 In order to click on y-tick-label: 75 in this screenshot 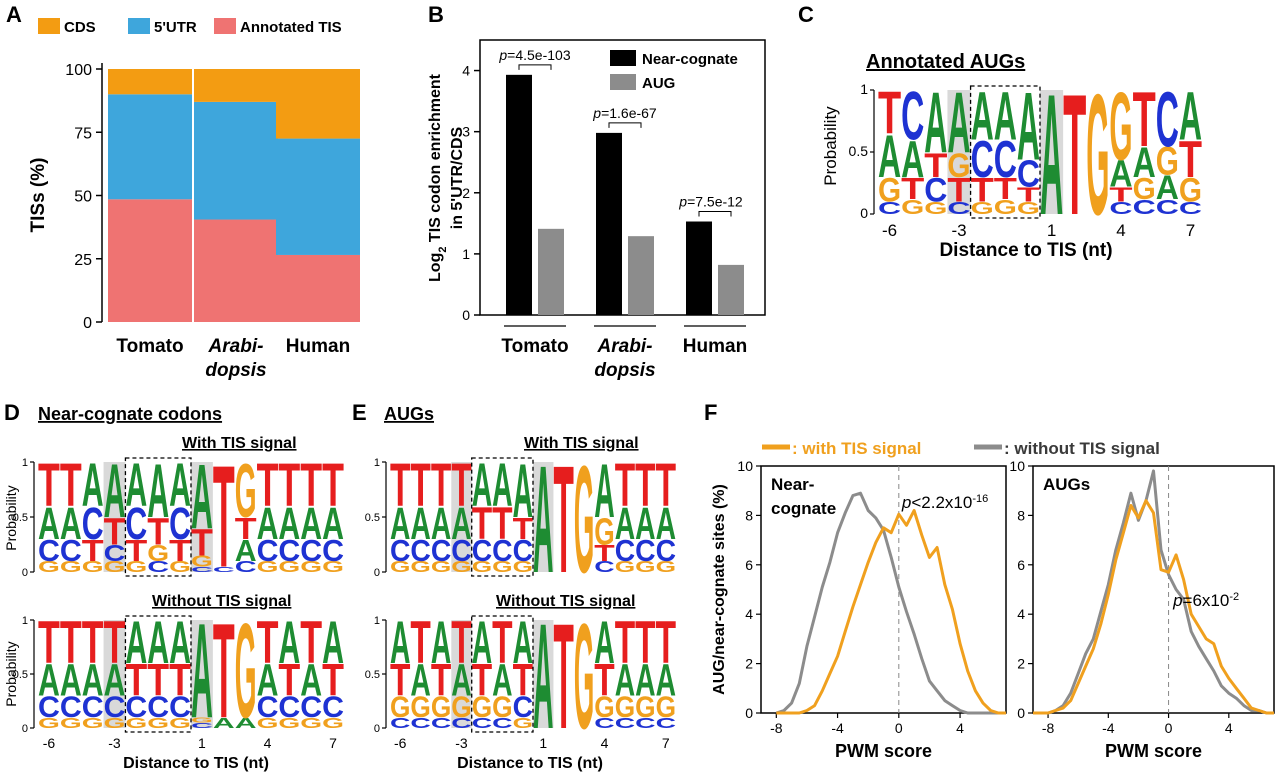, I will do `click(83, 133)`.